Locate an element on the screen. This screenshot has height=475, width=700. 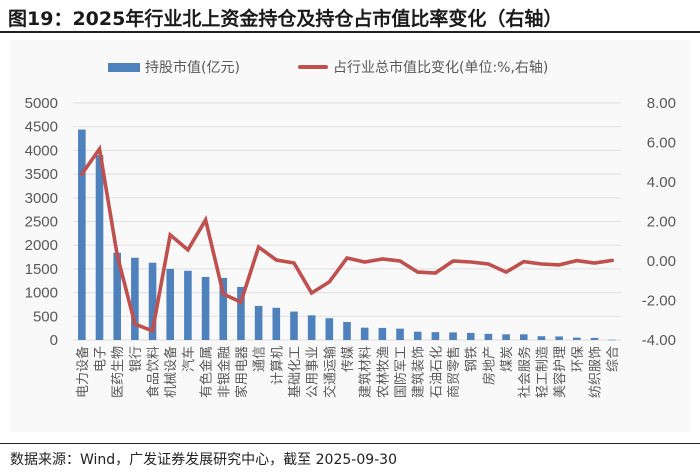
legend-bar-label: 持股市值(亿元) is located at coordinates (192, 68).